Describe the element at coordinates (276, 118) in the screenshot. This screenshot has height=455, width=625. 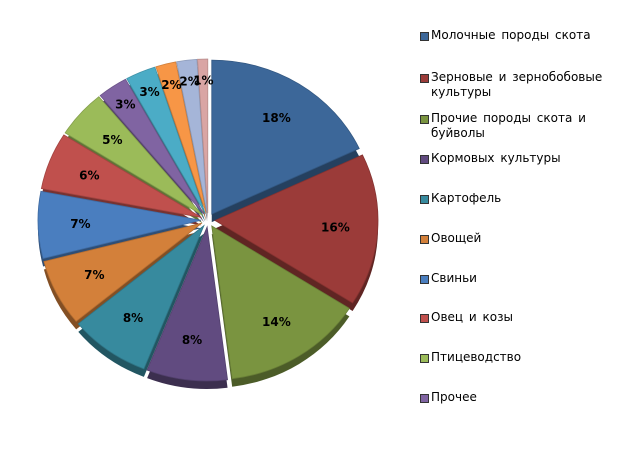
I see `slice-percent-label: 18%` at that location.